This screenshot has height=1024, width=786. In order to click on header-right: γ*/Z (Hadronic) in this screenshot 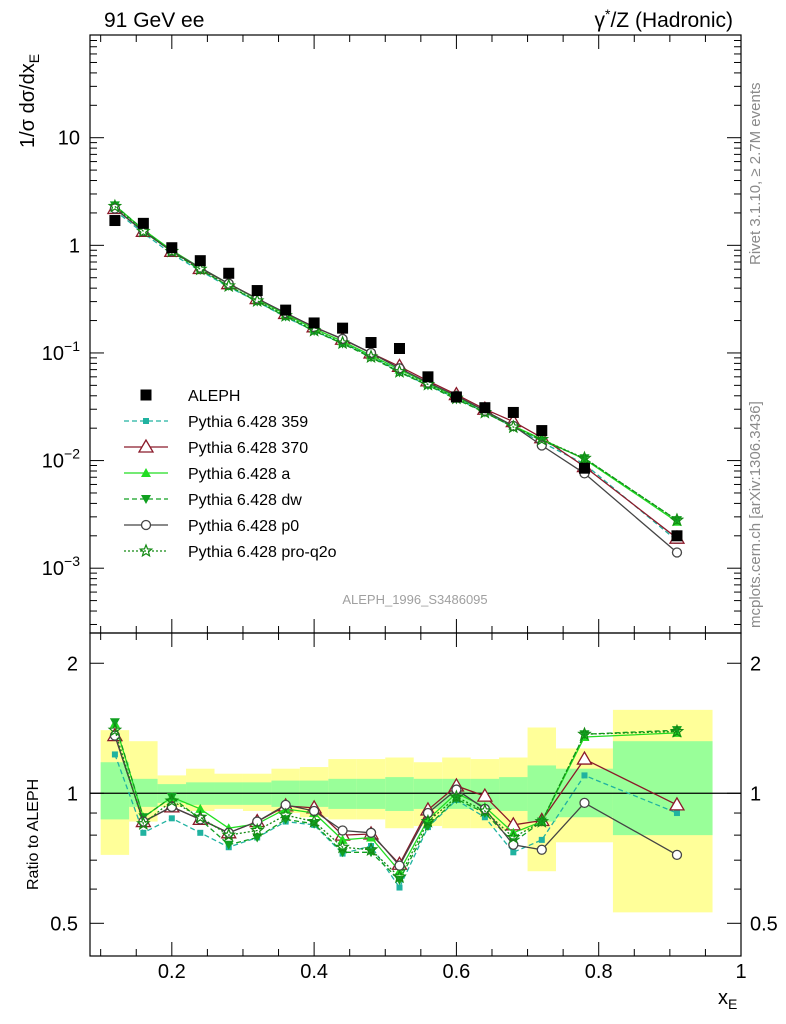, I will do `click(664, 19)`.